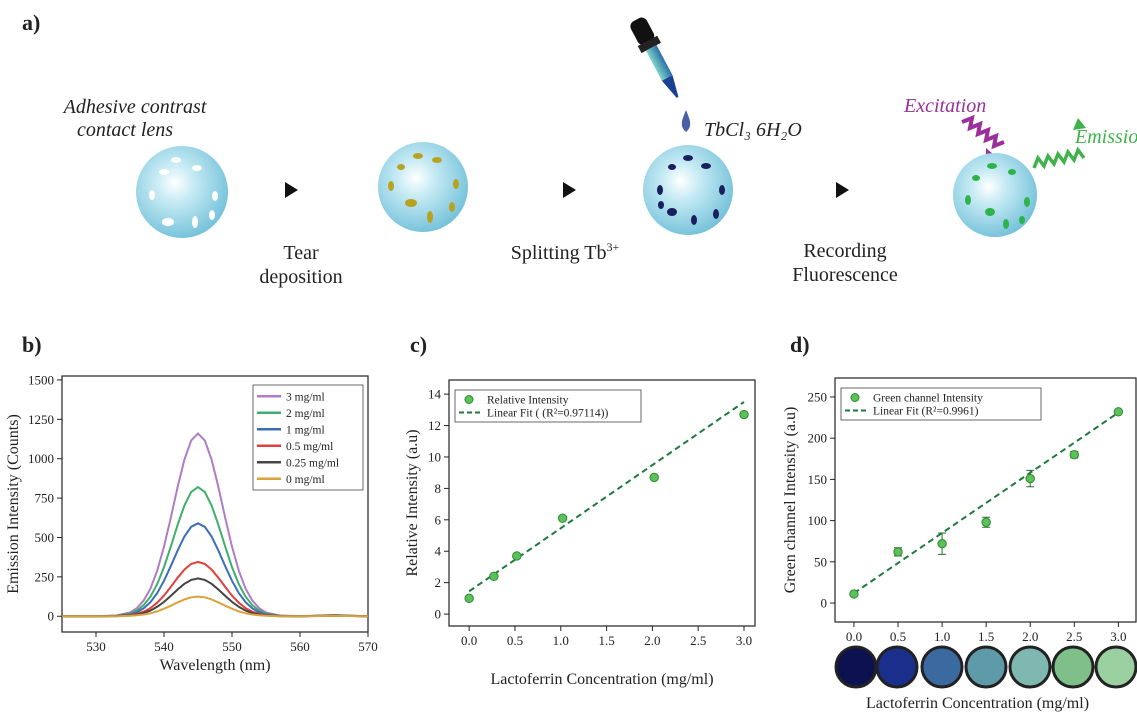  What do you see at coordinates (41, 458) in the screenshot?
I see `y-tick-label: 1000` at bounding box center [41, 458].